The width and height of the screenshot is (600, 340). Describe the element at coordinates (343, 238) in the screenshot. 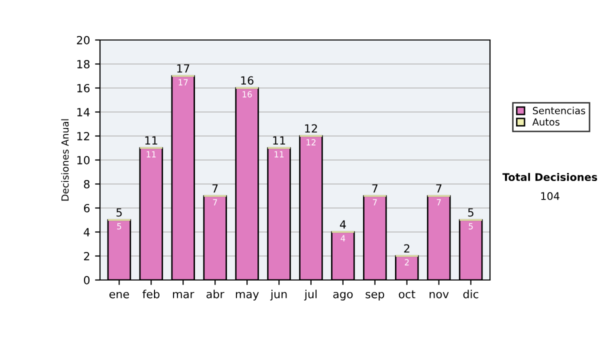

I see `data-label: 4` at that location.